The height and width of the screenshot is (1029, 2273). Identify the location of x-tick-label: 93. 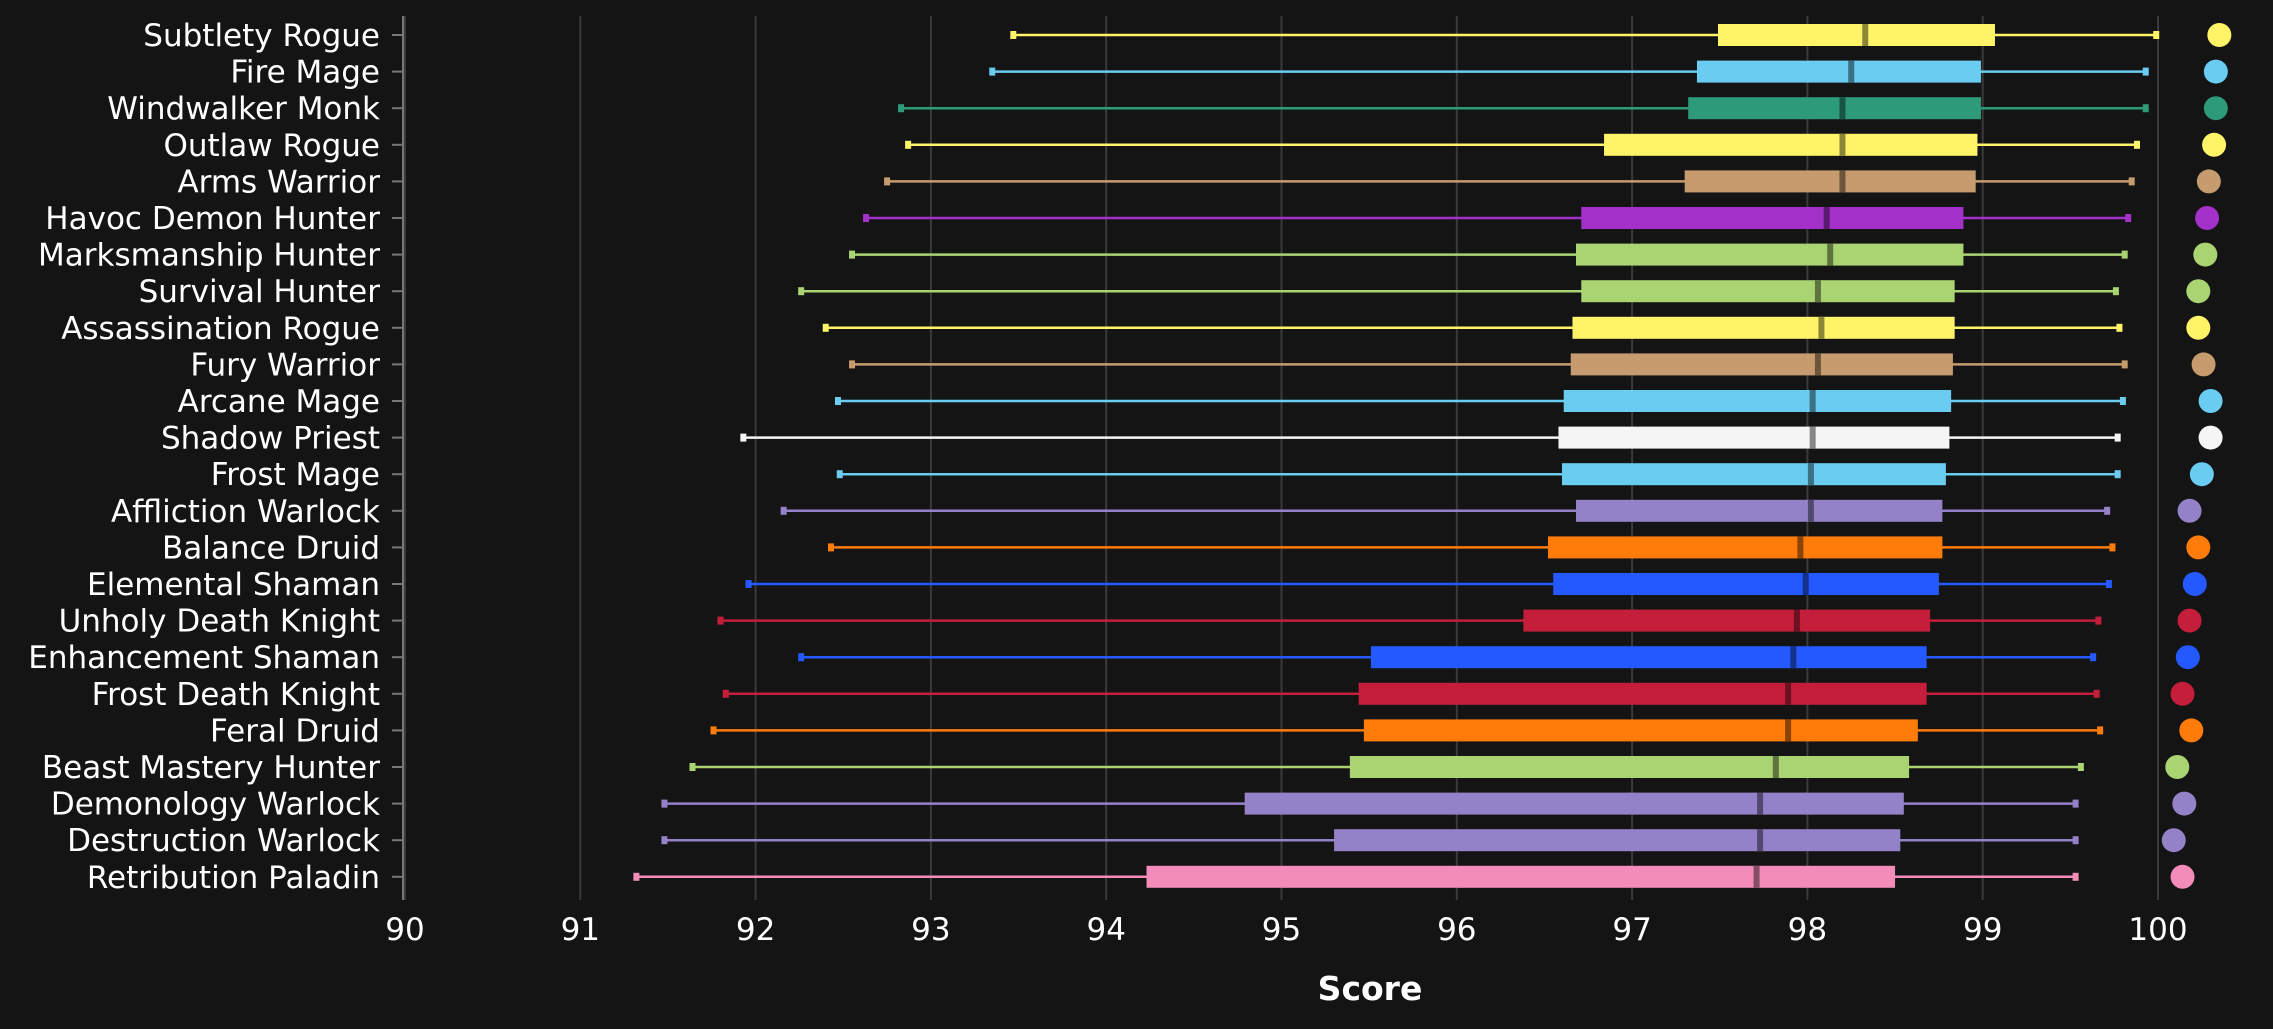
(930, 930).